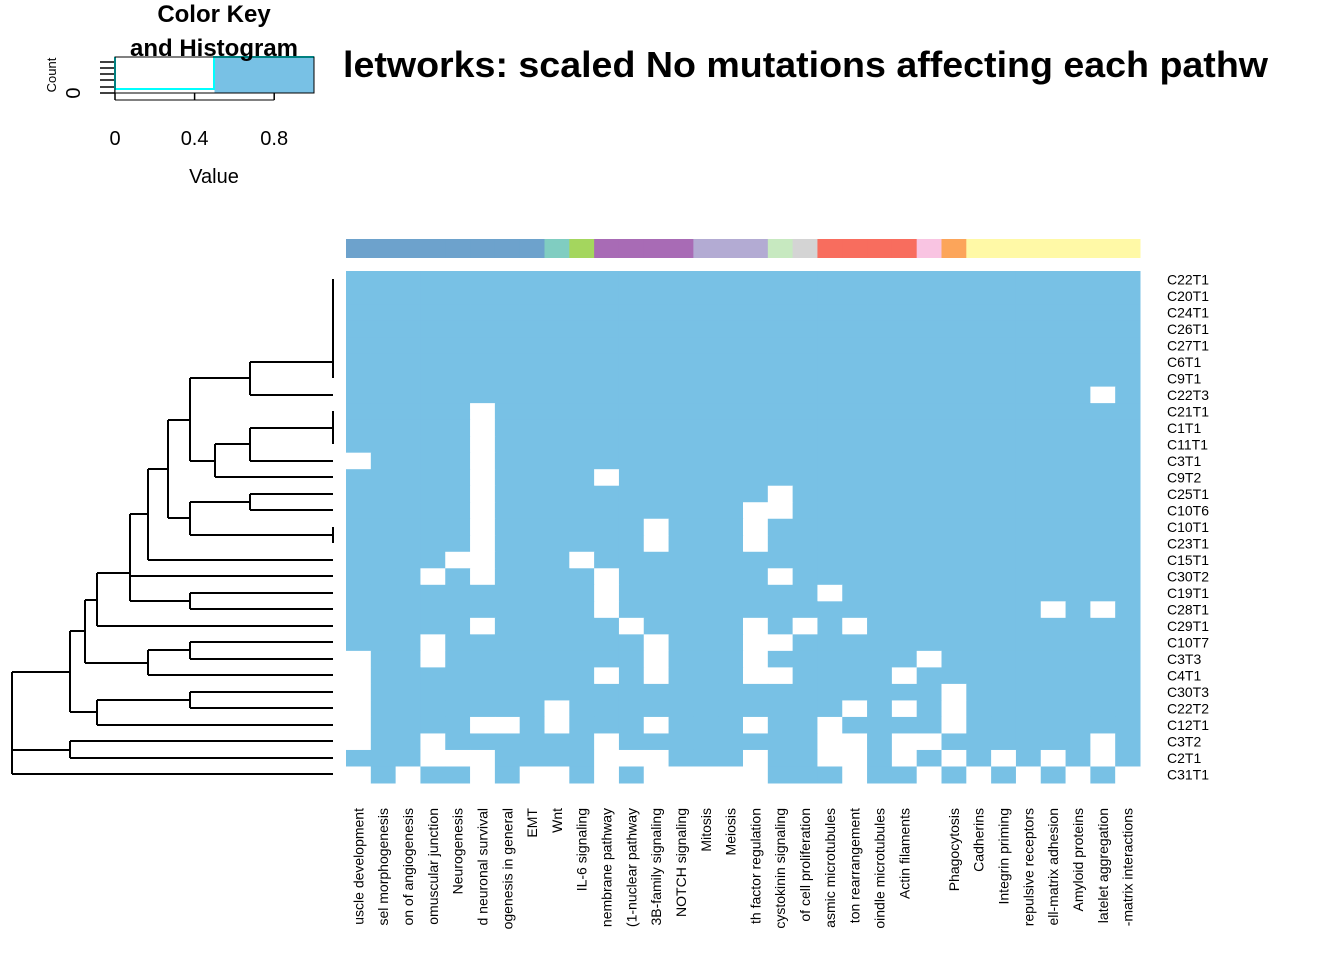 Image resolution: width=1344 pixels, height=960 pixels. I want to click on key-x-tick-label: 0, so click(114, 139).